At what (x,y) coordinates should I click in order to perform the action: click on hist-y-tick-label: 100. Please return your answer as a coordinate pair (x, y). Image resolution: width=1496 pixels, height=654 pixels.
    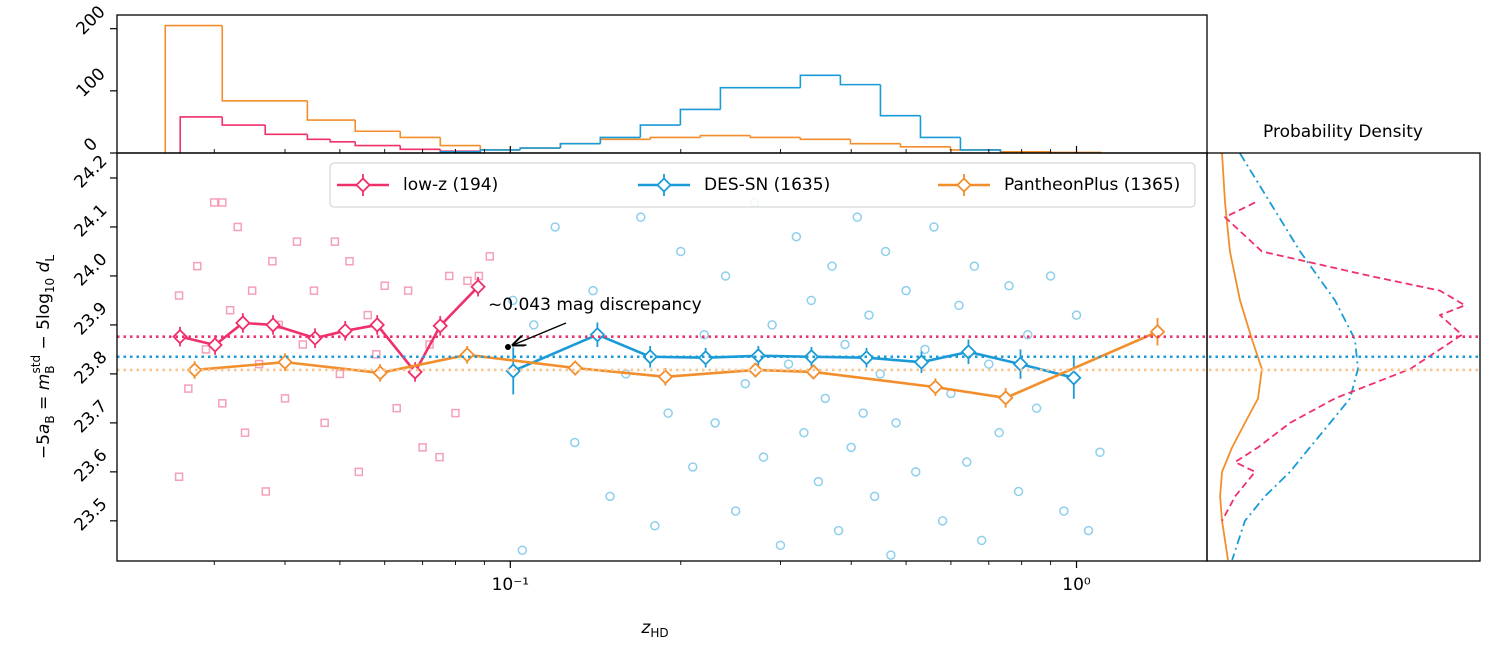
    Looking at the image, I should click on (90, 82).